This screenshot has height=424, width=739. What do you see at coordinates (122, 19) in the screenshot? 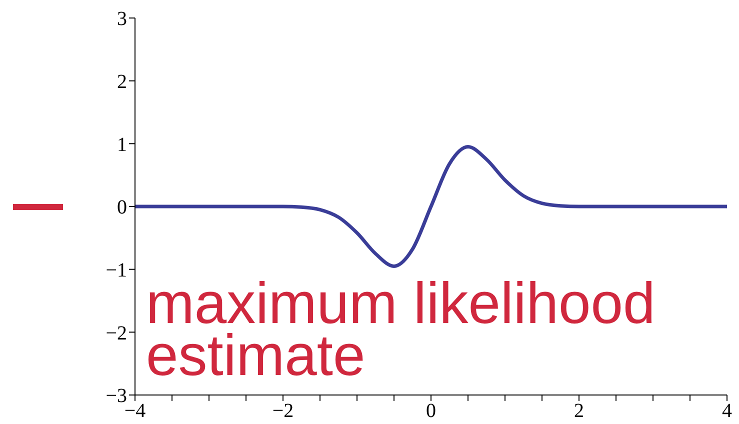
I see `y-tick-label: 3` at bounding box center [122, 19].